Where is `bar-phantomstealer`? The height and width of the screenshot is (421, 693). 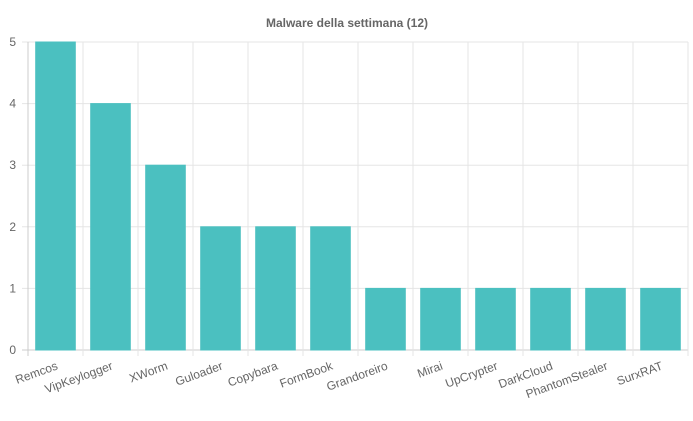
bar-phantomstealer is located at coordinates (605, 319).